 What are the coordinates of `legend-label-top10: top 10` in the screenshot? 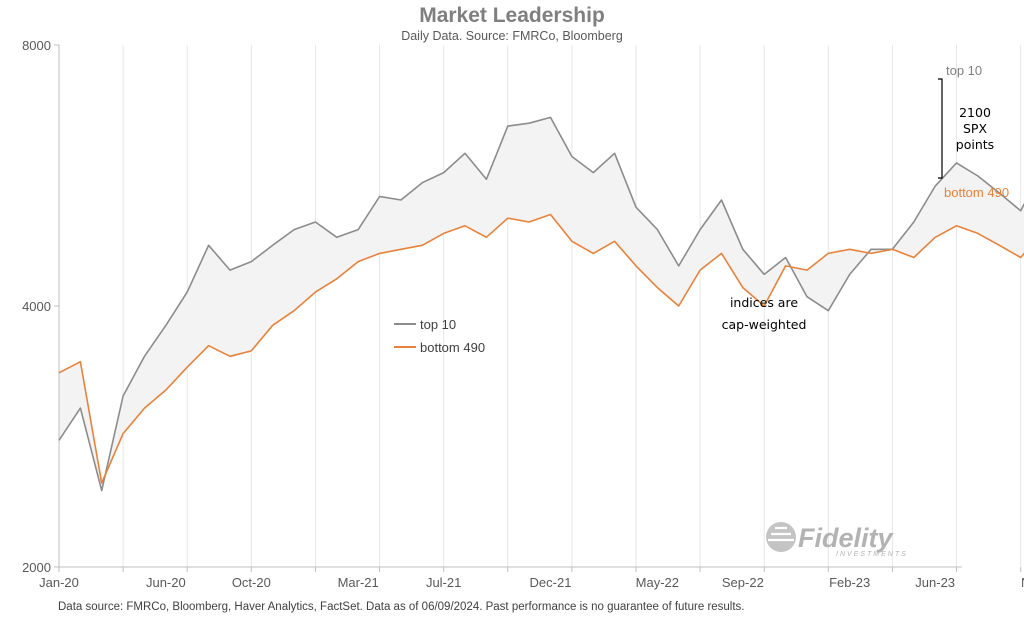 It's located at (438, 324).